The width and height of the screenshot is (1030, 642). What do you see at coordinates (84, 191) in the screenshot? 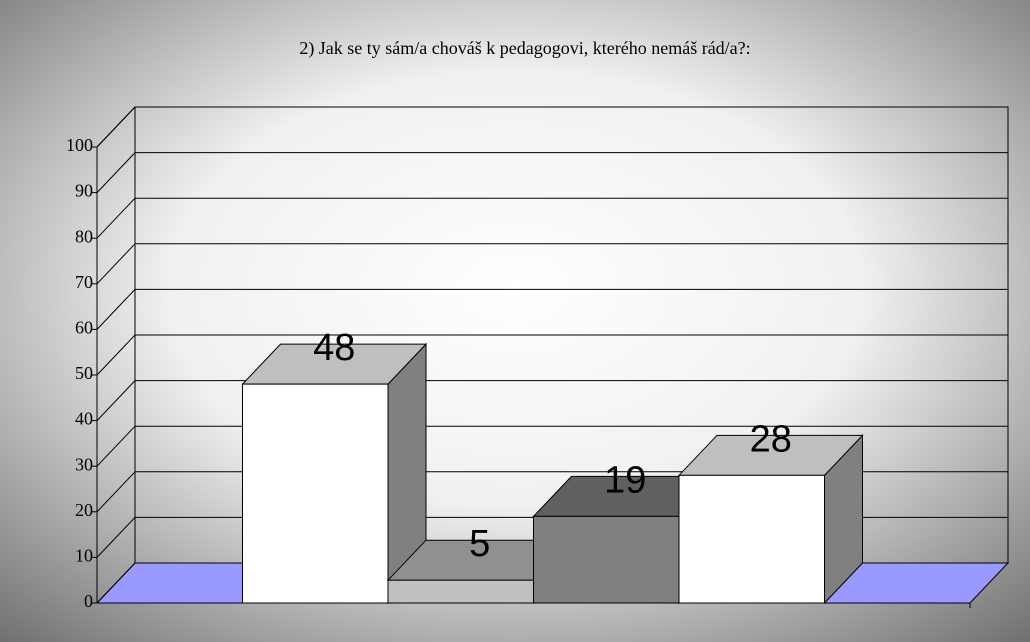
I see `y-tick-label: 90` at bounding box center [84, 191].